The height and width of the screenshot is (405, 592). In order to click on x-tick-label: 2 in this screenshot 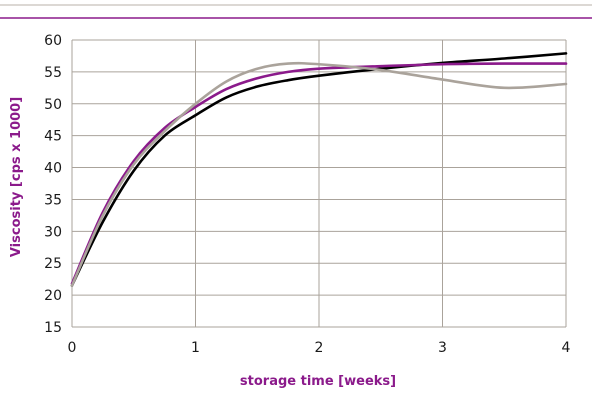, I will do `click(319, 348)`.